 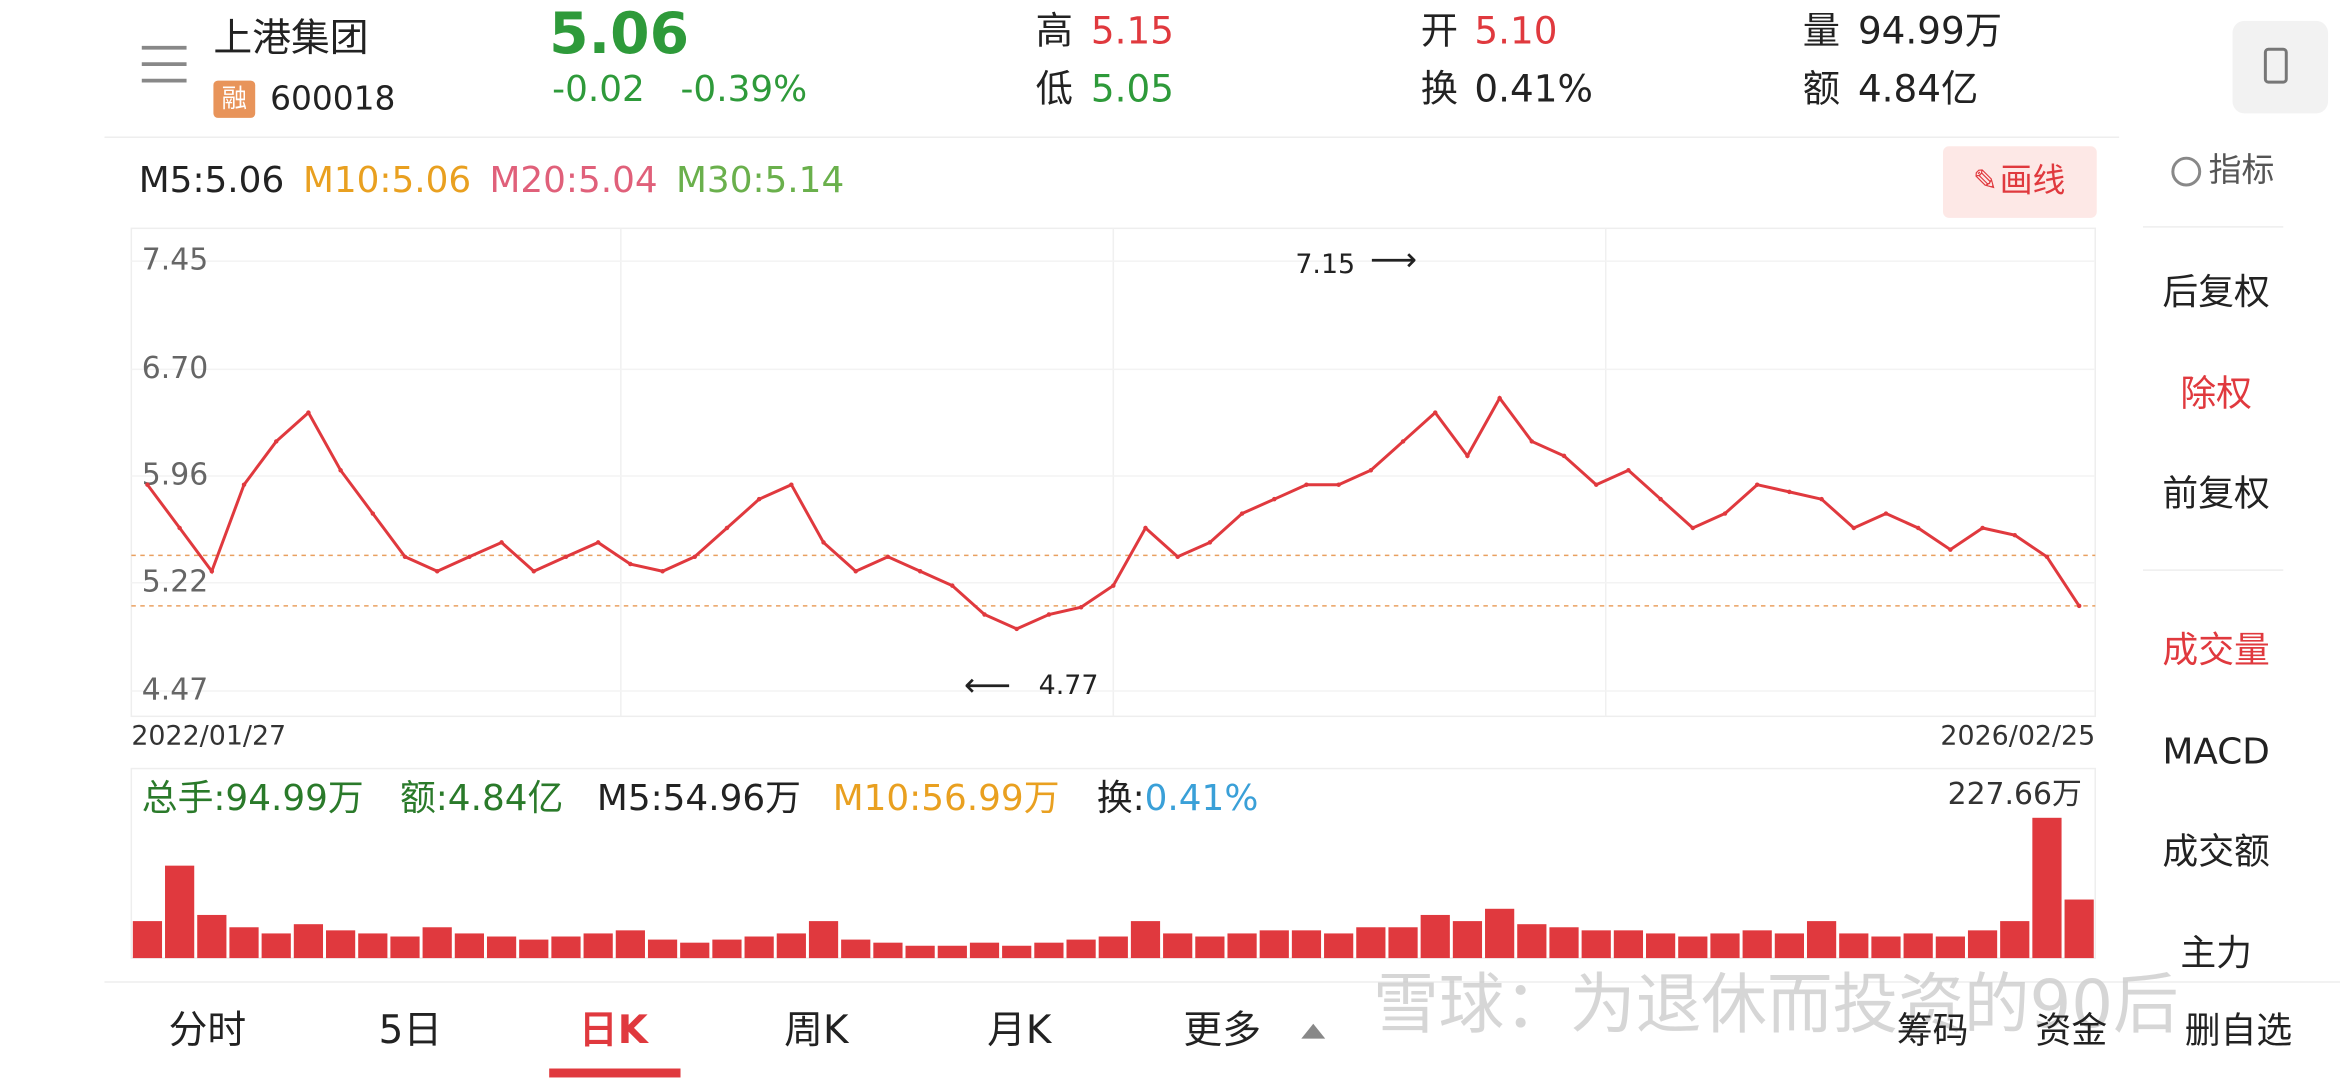 I want to click on side-menu-item: 主力, so click(x=2216, y=953).